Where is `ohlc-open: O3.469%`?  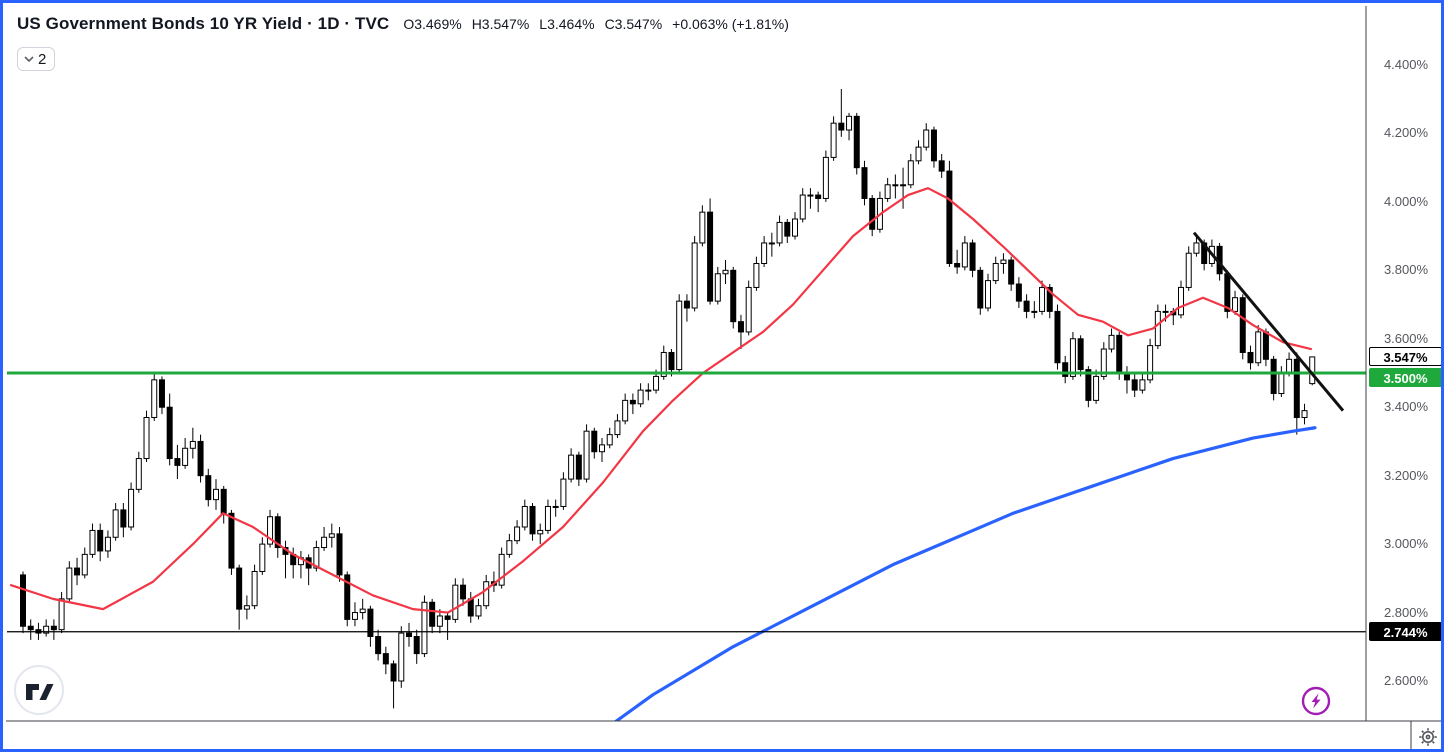 ohlc-open: O3.469% is located at coordinates (432, 24).